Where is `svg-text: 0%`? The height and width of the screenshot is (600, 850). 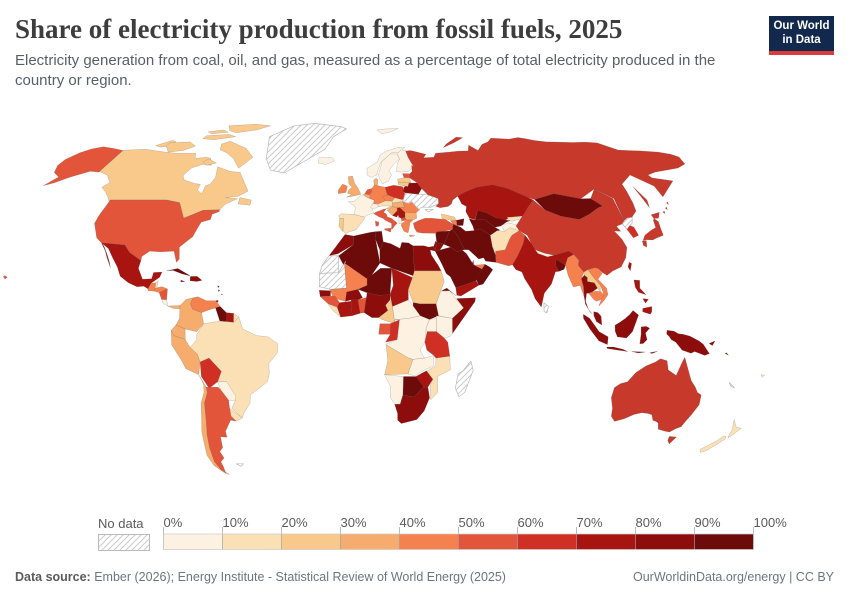 svg-text: 0% is located at coordinates (173, 522).